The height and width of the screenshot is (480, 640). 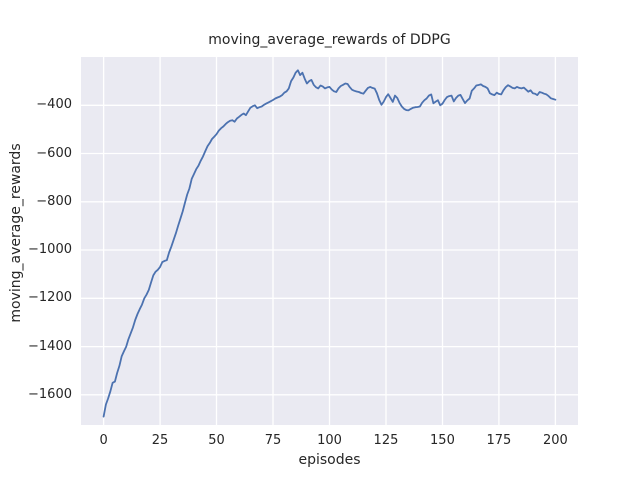 I want to click on x-tick-label: 75, so click(x=273, y=440).